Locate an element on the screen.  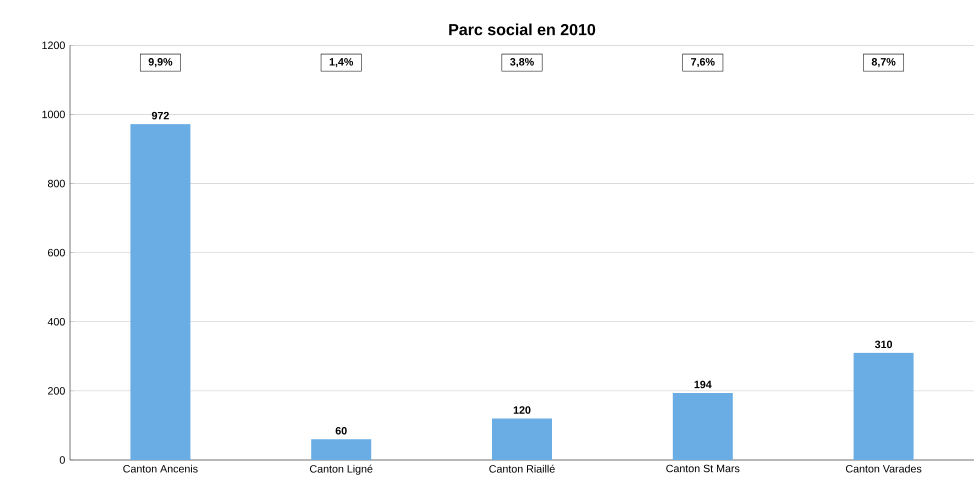
annotation: 7,6% is located at coordinates (703, 63).